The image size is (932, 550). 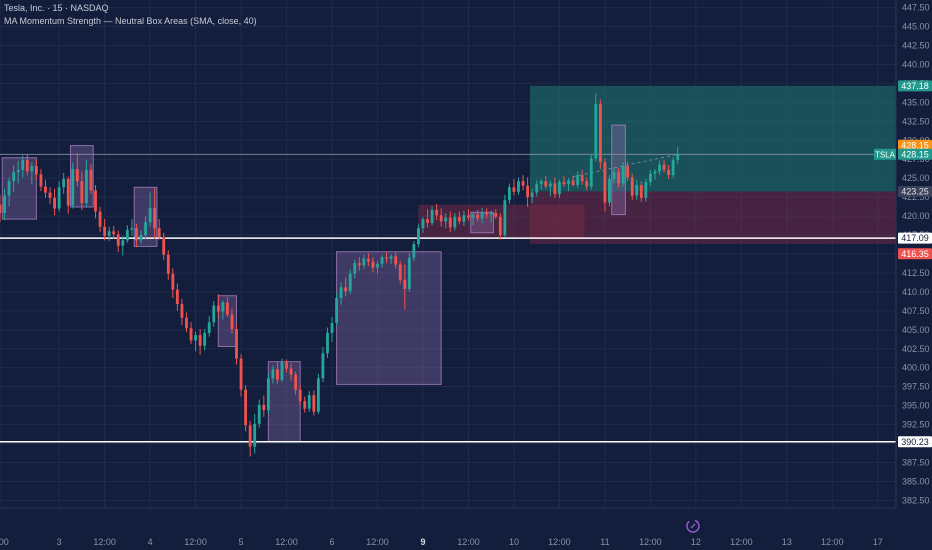 What do you see at coordinates (150, 542) in the screenshot?
I see `x-tick-label: 4` at bounding box center [150, 542].